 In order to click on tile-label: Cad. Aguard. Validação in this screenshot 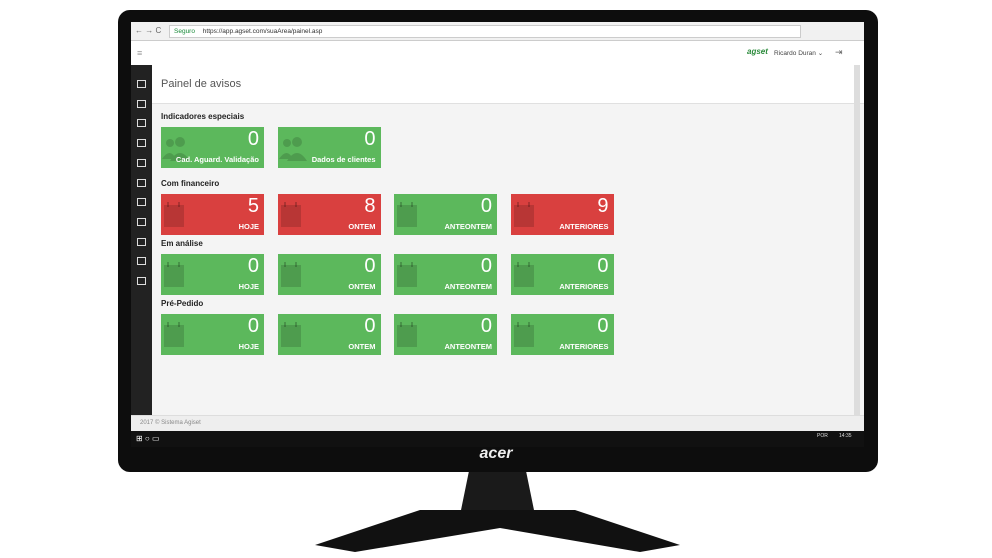, I will do `click(217, 159)`.